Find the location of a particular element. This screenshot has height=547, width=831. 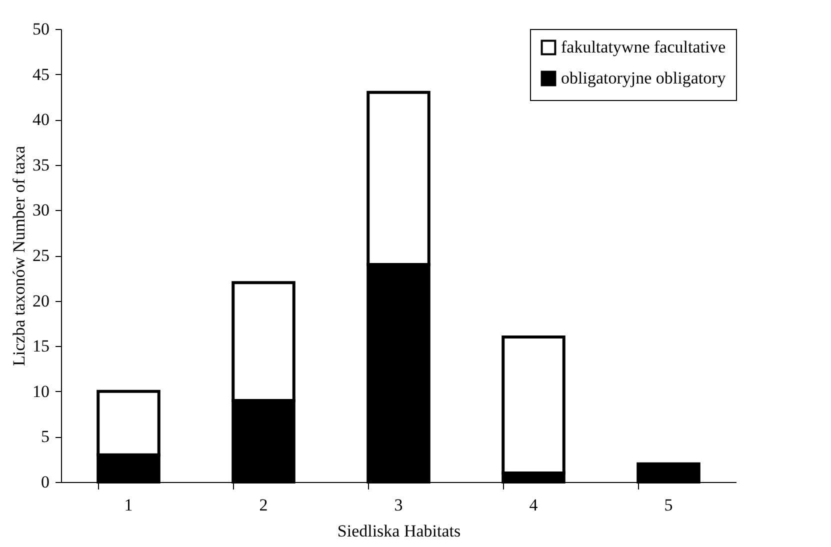

y-tick-label: 0 is located at coordinates (45, 482).